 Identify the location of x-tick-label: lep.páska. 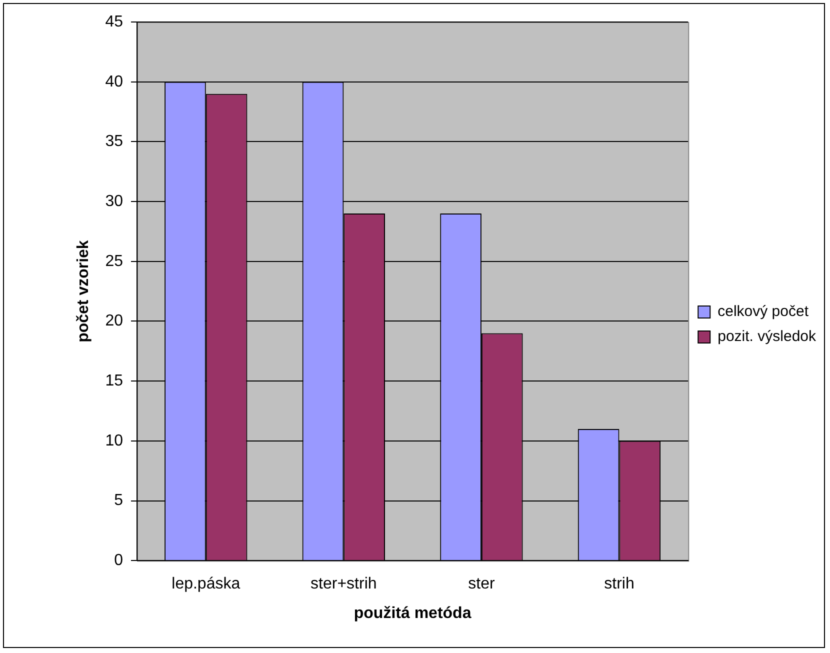
(206, 584).